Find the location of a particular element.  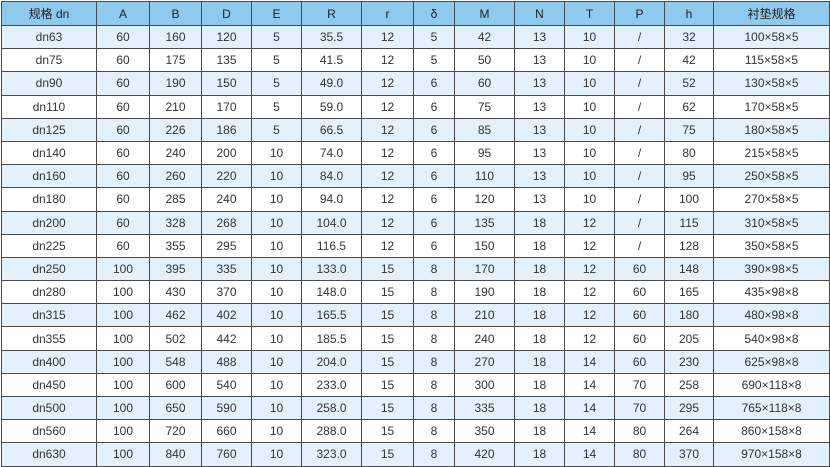

table-cell: 80 is located at coordinates (639, 454).